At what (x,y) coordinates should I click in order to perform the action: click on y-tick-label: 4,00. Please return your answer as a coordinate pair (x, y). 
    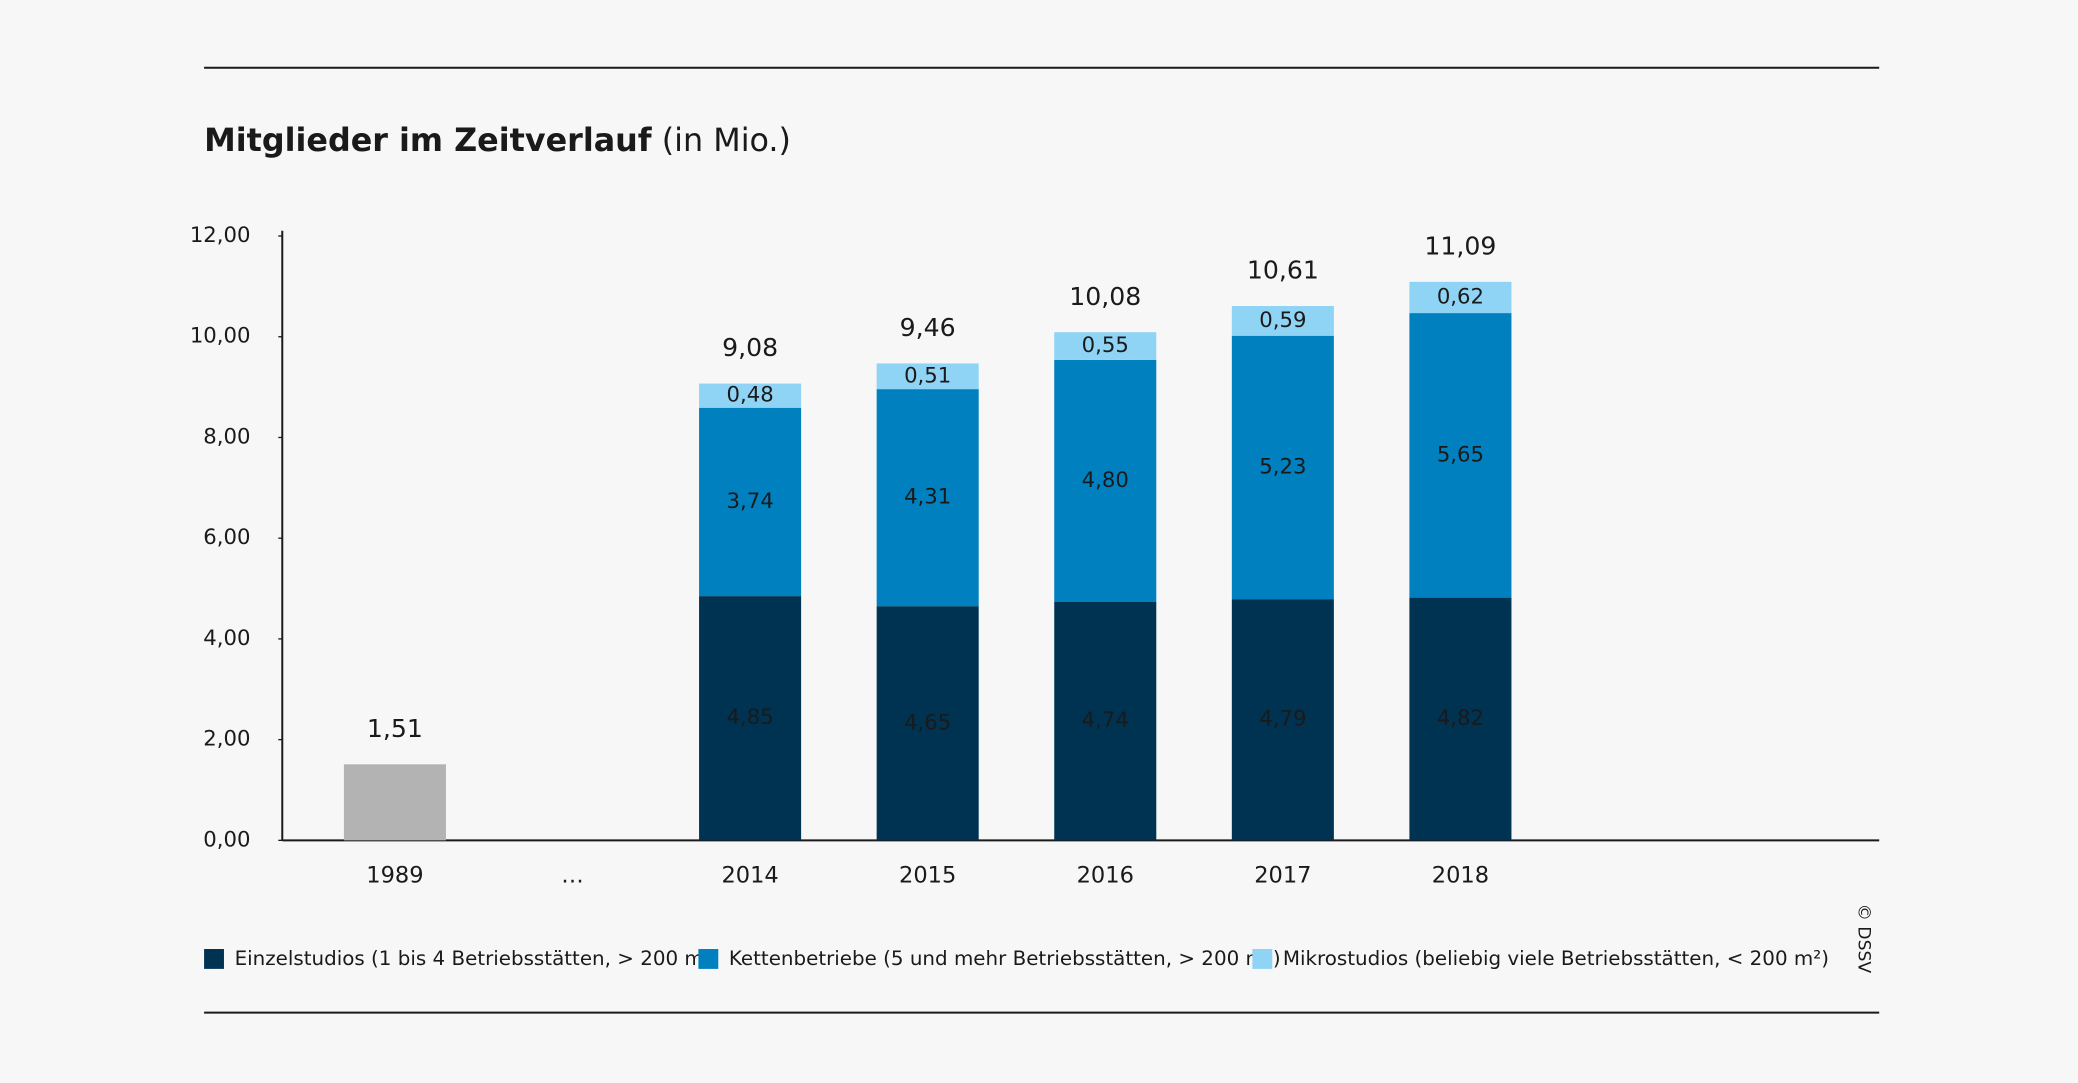
    Looking at the image, I should click on (226, 637).